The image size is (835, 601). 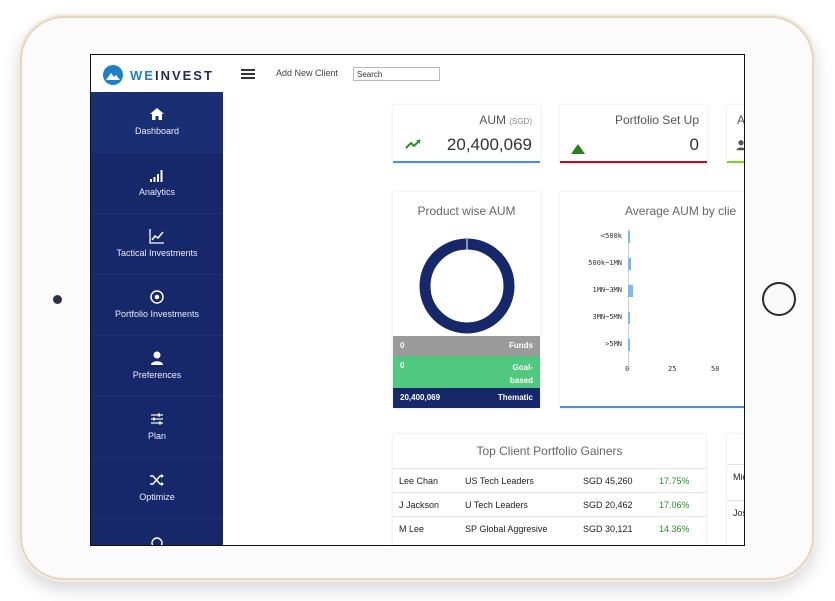 What do you see at coordinates (652, 407) in the screenshot?
I see `panel-accent-bar` at bounding box center [652, 407].